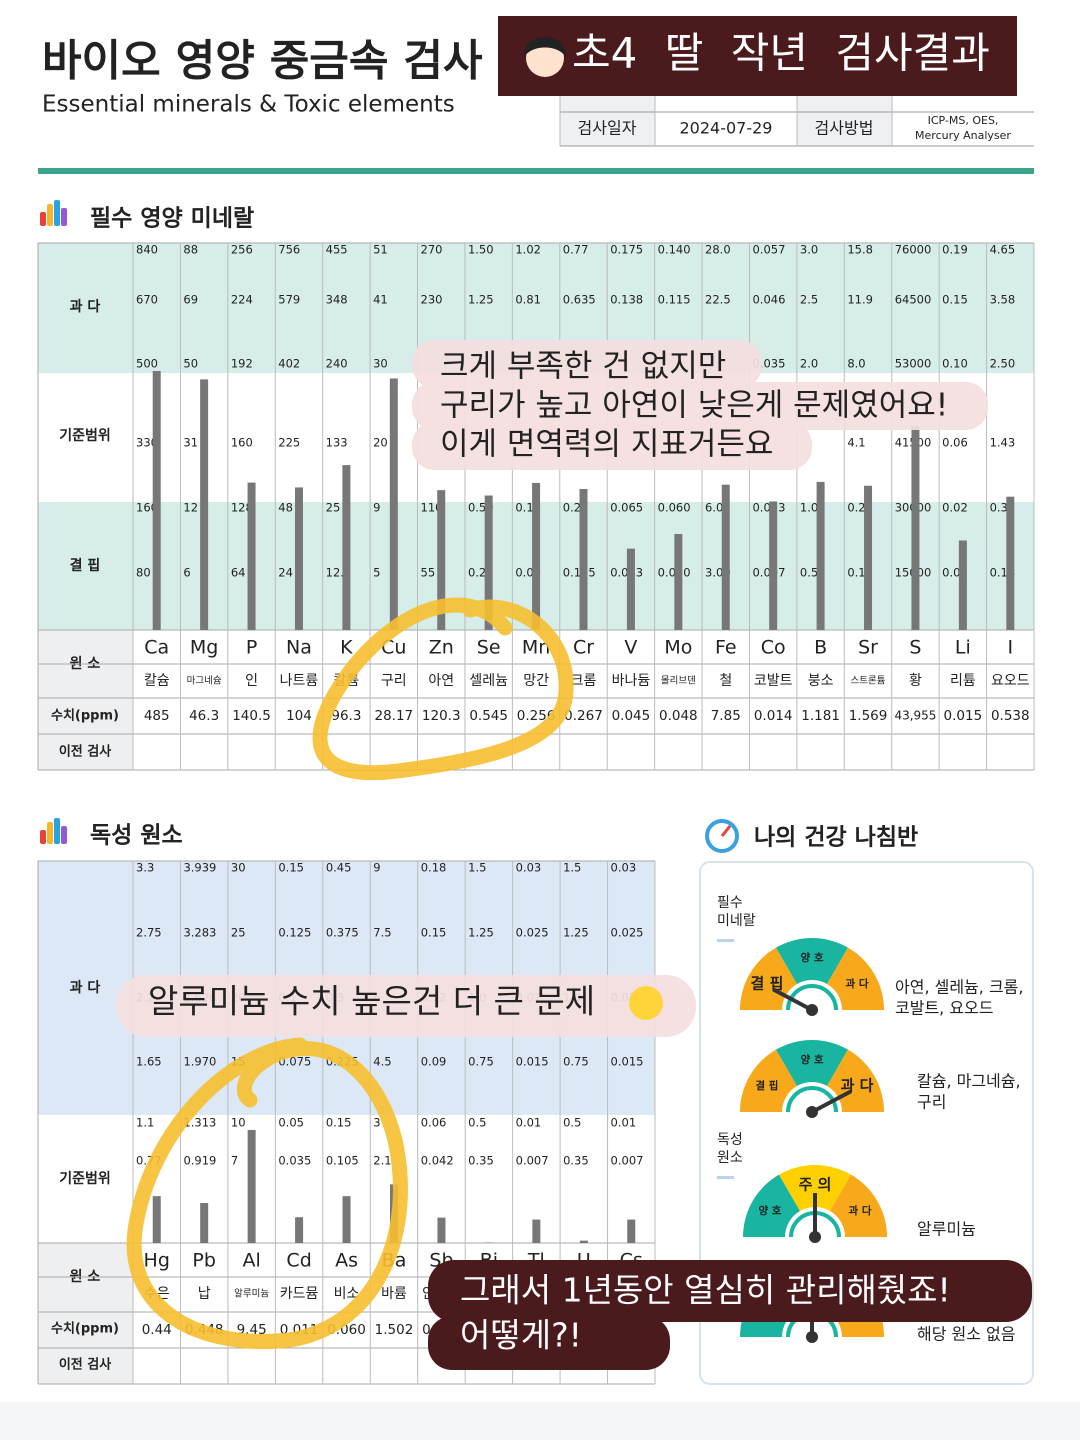 The image size is (1080, 1444). I want to click on scale-label: 50, so click(190, 364).